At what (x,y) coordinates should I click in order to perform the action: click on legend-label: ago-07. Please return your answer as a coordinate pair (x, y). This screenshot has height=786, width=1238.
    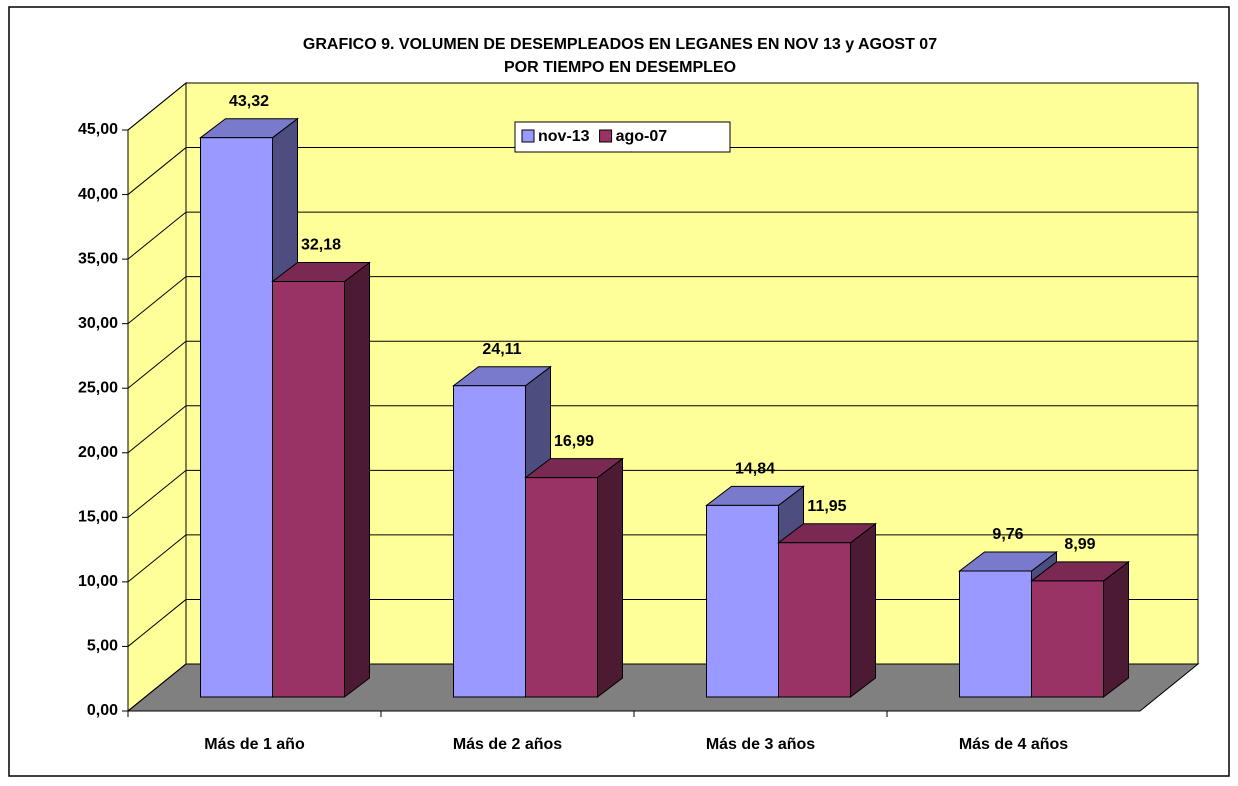
    Looking at the image, I should click on (642, 136).